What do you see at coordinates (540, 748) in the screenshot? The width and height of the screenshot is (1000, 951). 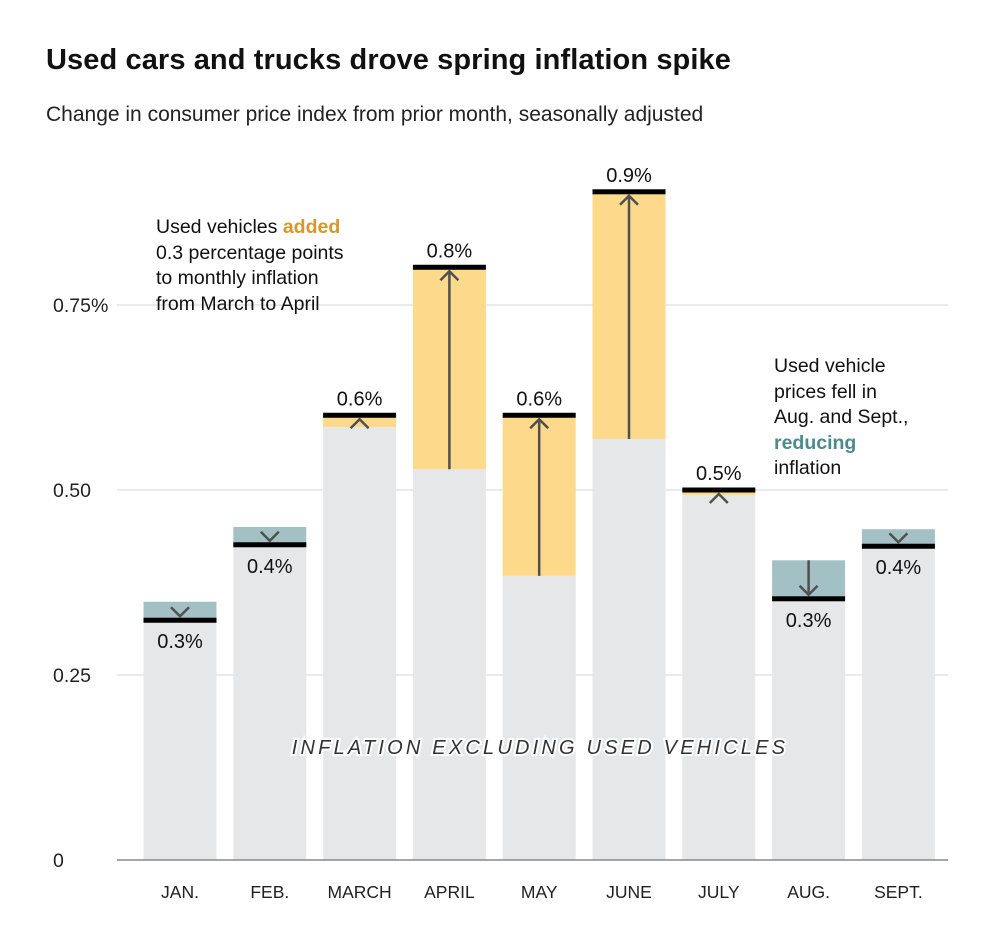 I see `series-label: INFLATION EXCLUDING USED VEHICLES` at bounding box center [540, 748].